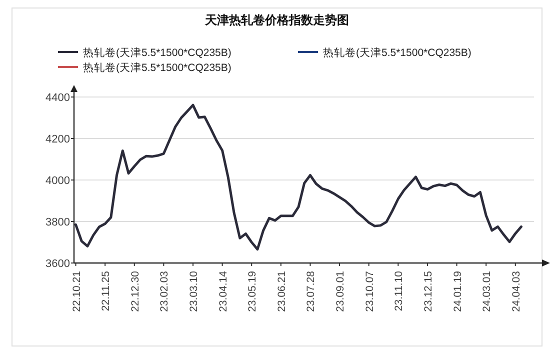  What do you see at coordinates (340, 291) in the screenshot?
I see `x-tick-label: 23.09.01` at bounding box center [340, 291].